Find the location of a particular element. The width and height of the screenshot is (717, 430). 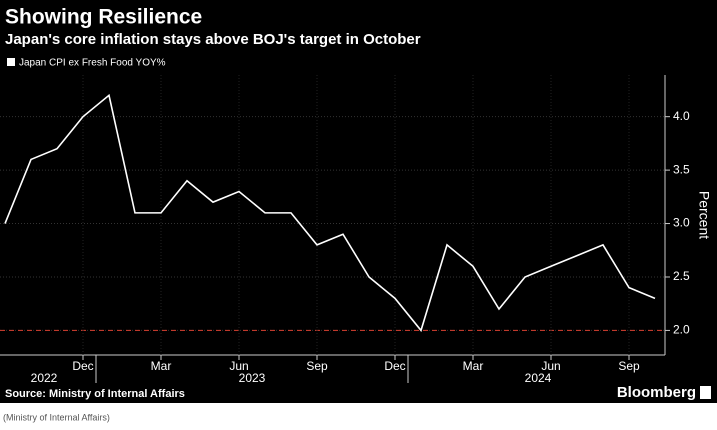

legend-swatch is located at coordinates (11, 62).